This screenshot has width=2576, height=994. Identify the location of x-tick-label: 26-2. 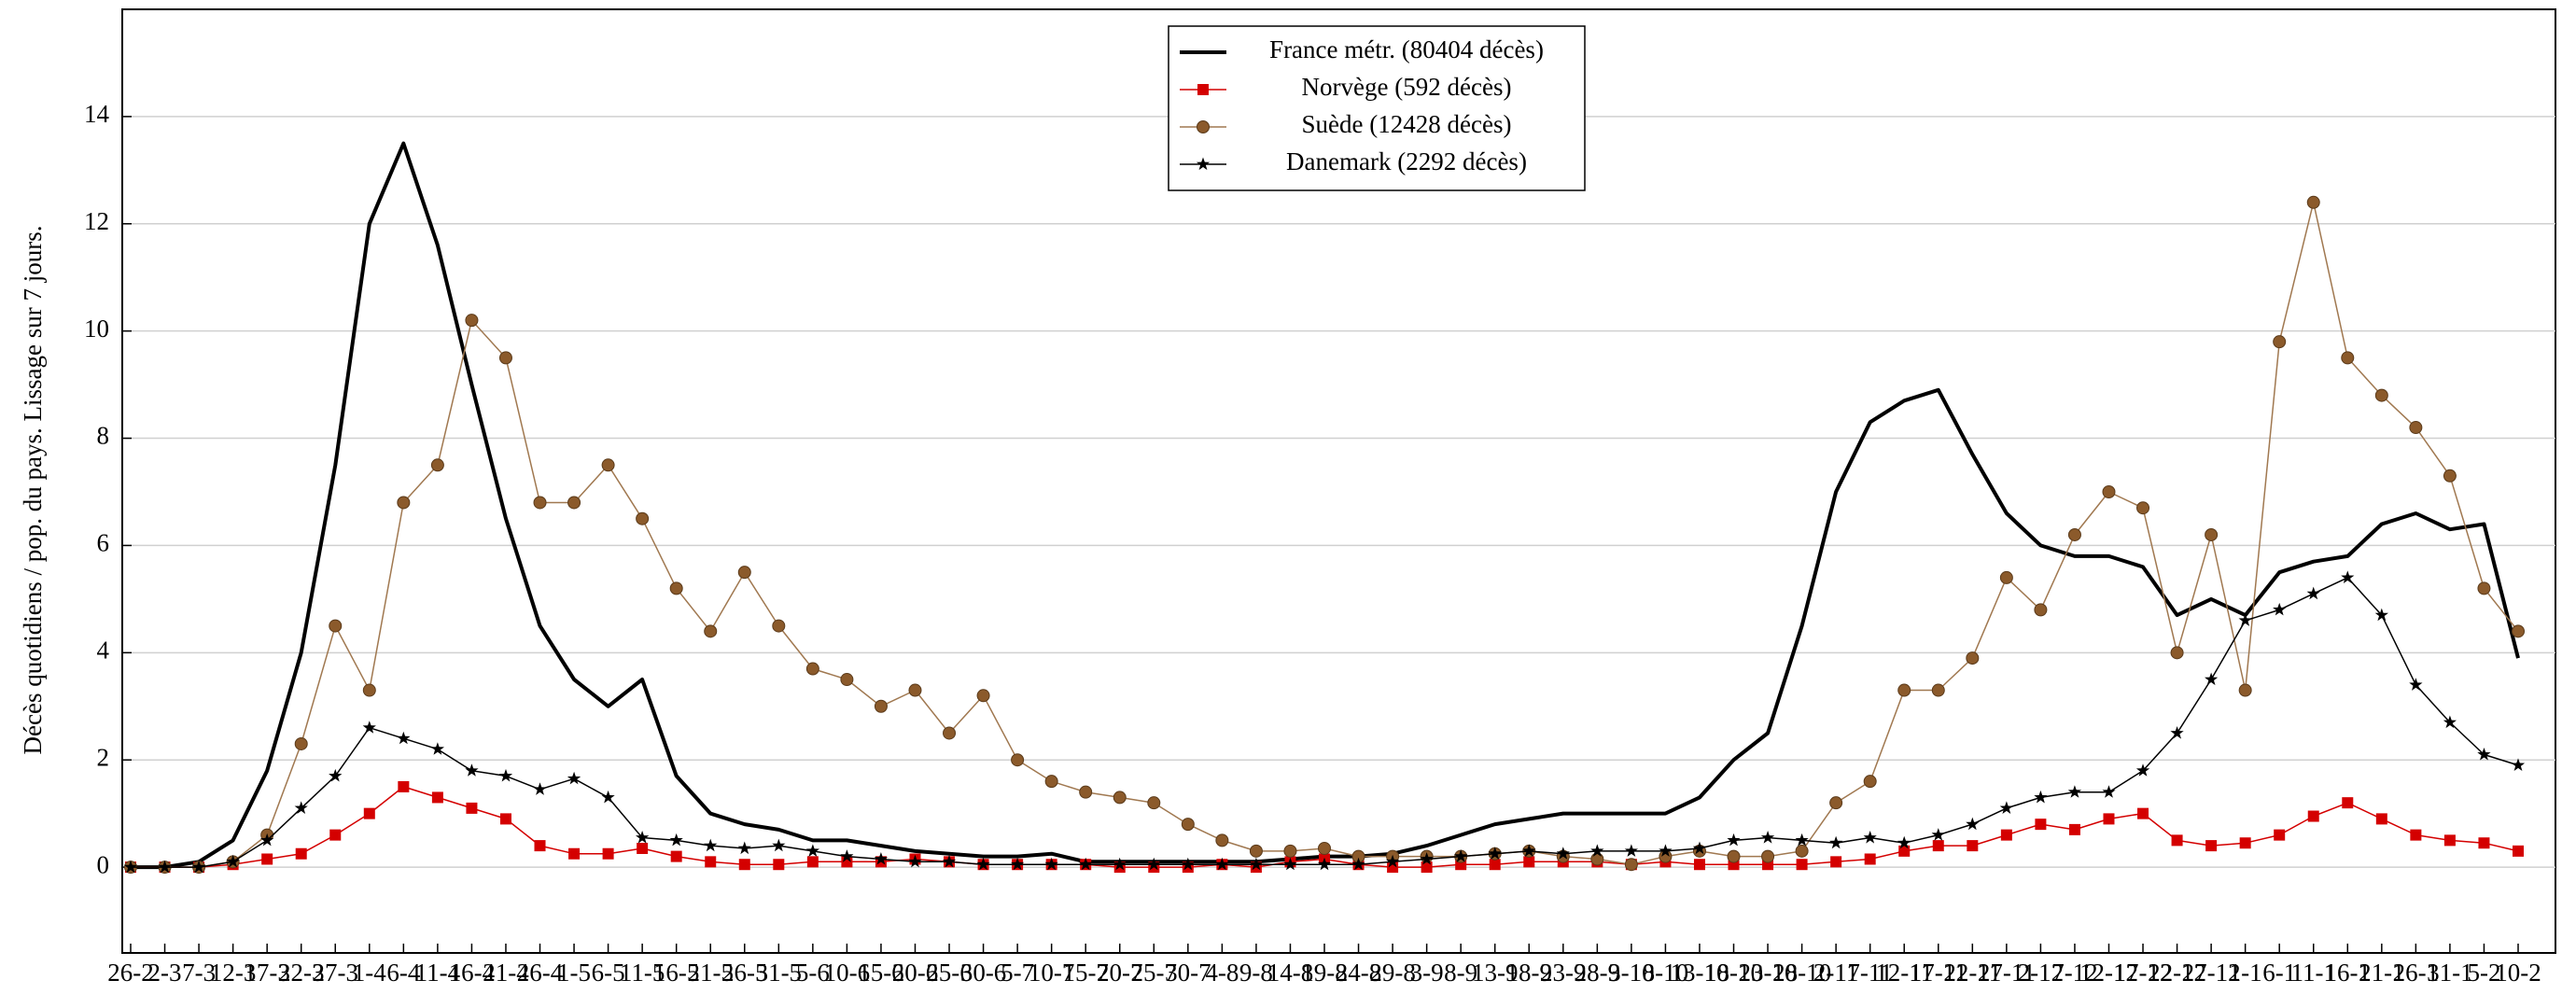
(130, 973).